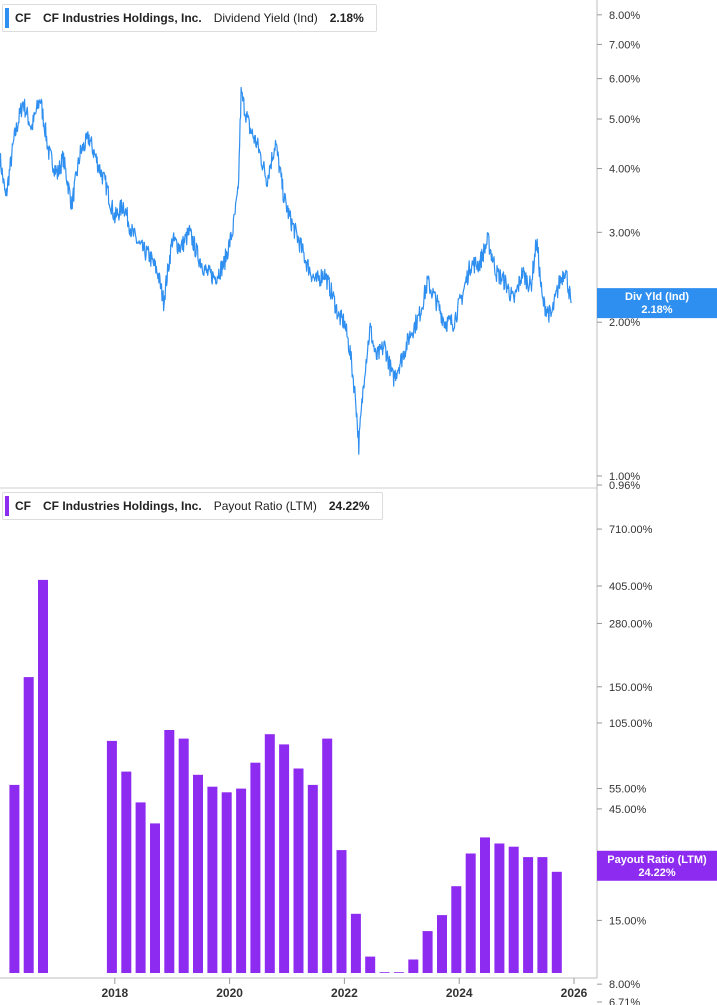 The image size is (717, 1005). Describe the element at coordinates (574, 993) in the screenshot. I see `x-tick-label: 2026` at that location.